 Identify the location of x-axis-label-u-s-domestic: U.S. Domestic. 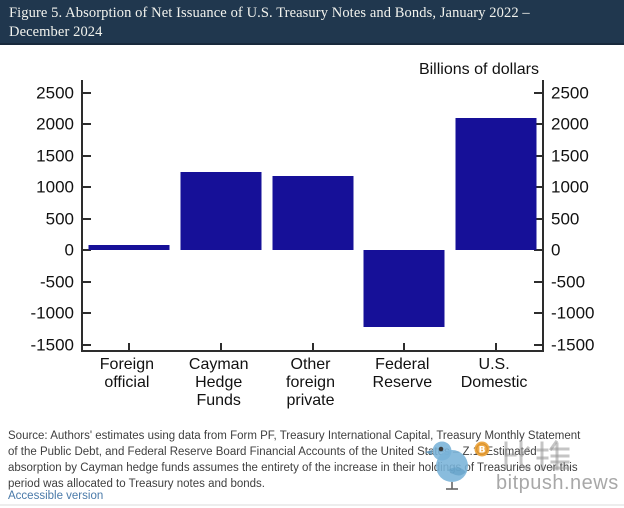
(494, 373).